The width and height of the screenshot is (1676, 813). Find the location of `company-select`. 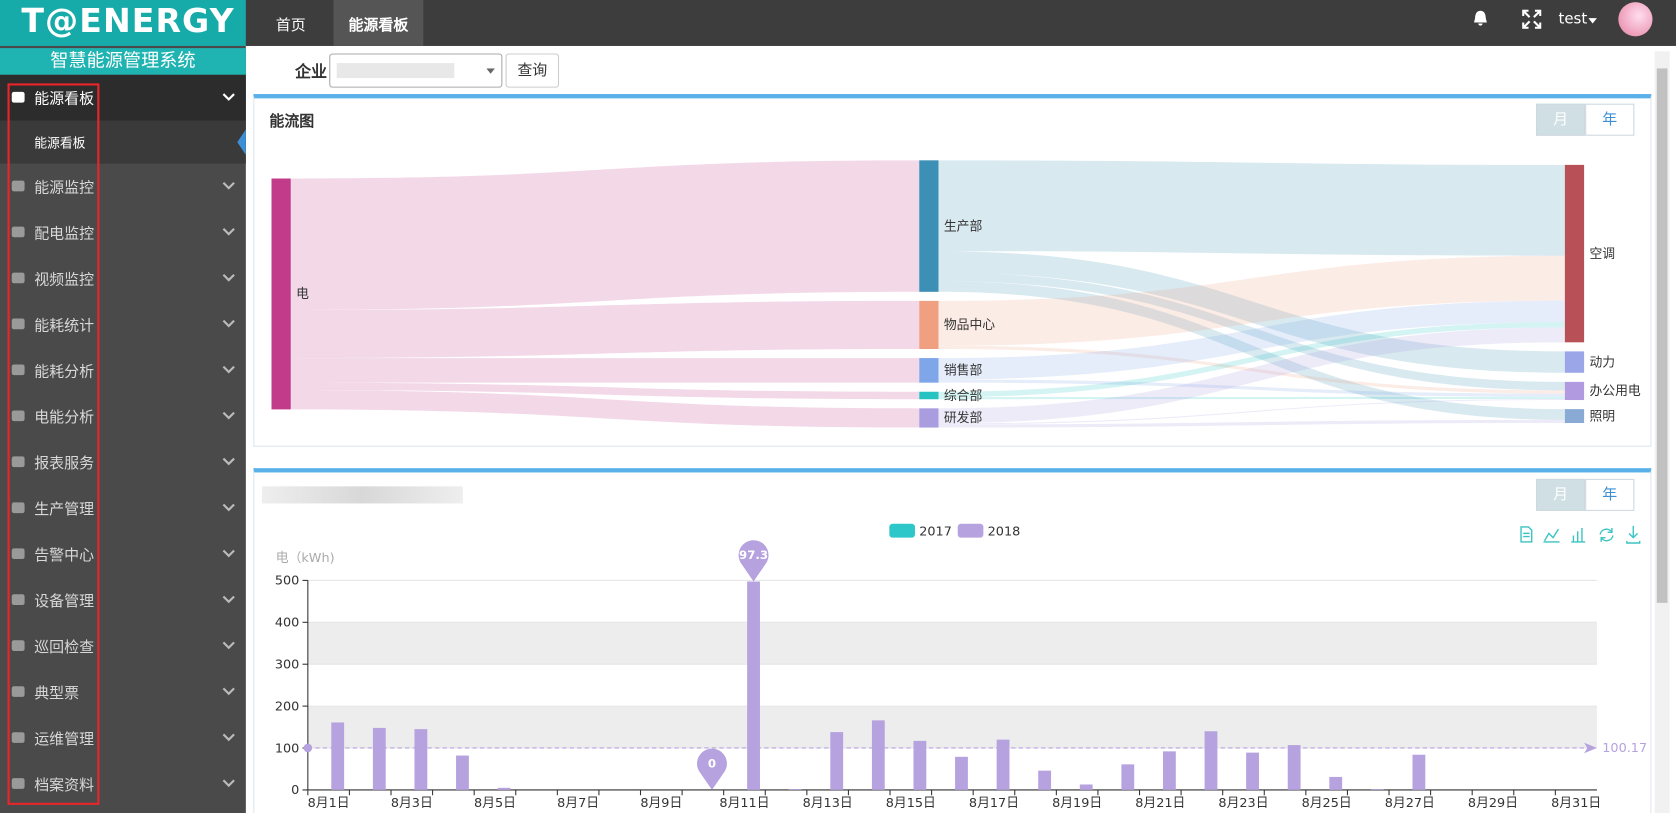

company-select is located at coordinates (416, 70).